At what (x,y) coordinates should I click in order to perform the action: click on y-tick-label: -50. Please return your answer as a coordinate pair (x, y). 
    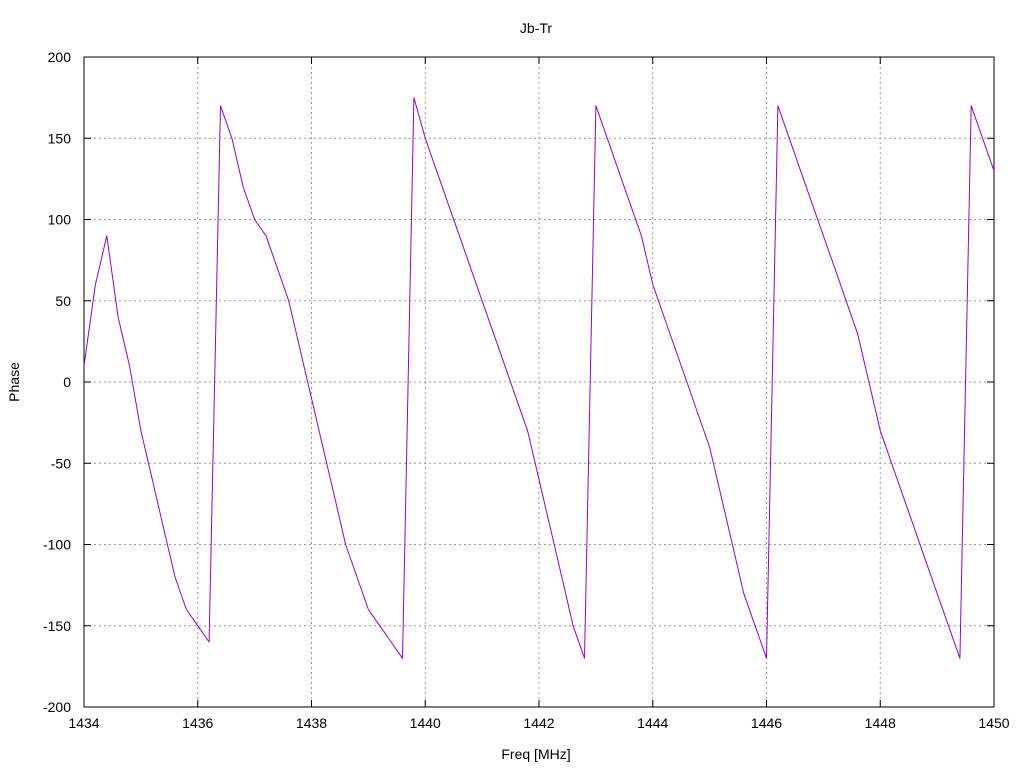
    Looking at the image, I should click on (61, 463).